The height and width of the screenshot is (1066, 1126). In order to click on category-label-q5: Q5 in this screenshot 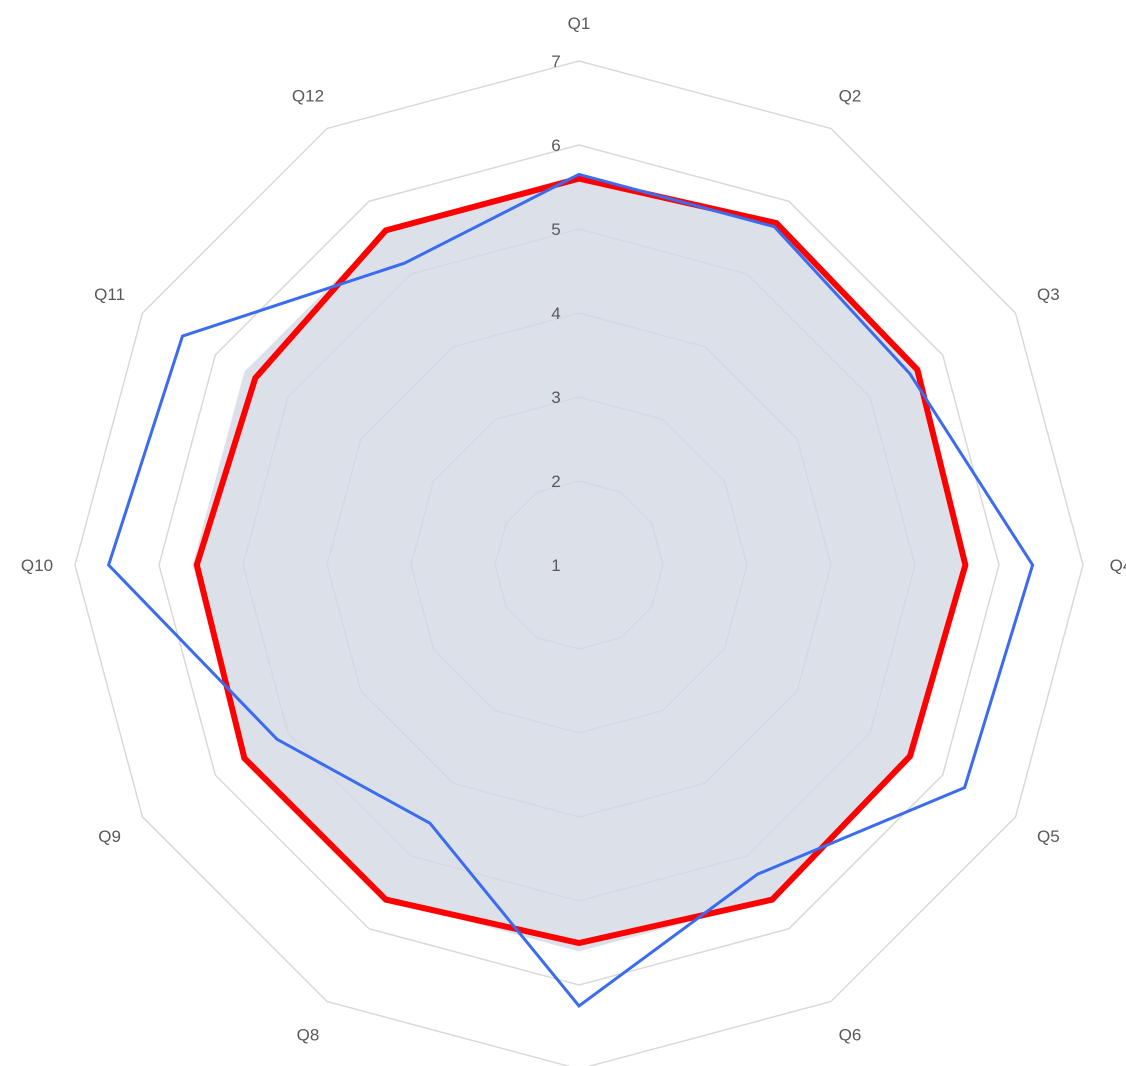, I will do `click(1048, 836)`.